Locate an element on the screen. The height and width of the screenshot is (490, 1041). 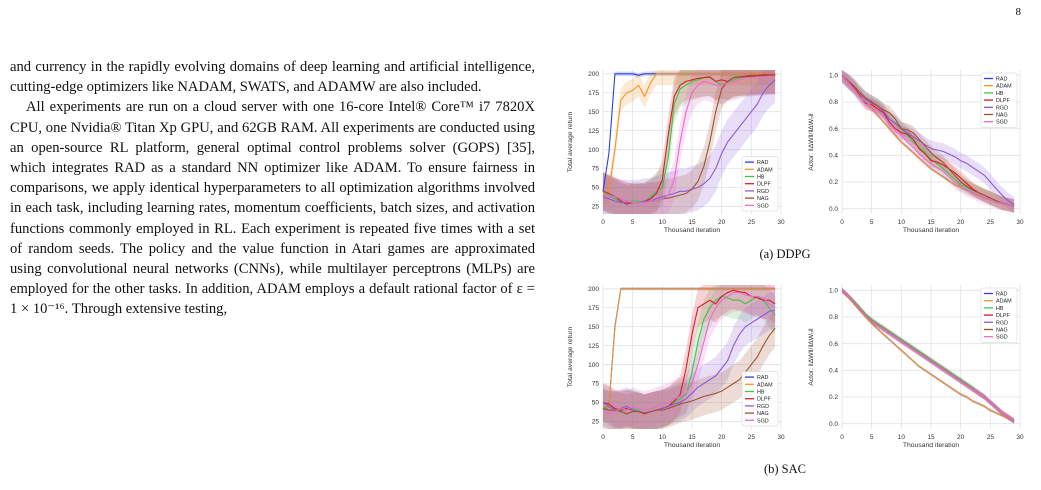
y-tick-label-1: 1.0 is located at coordinates (833, 291).